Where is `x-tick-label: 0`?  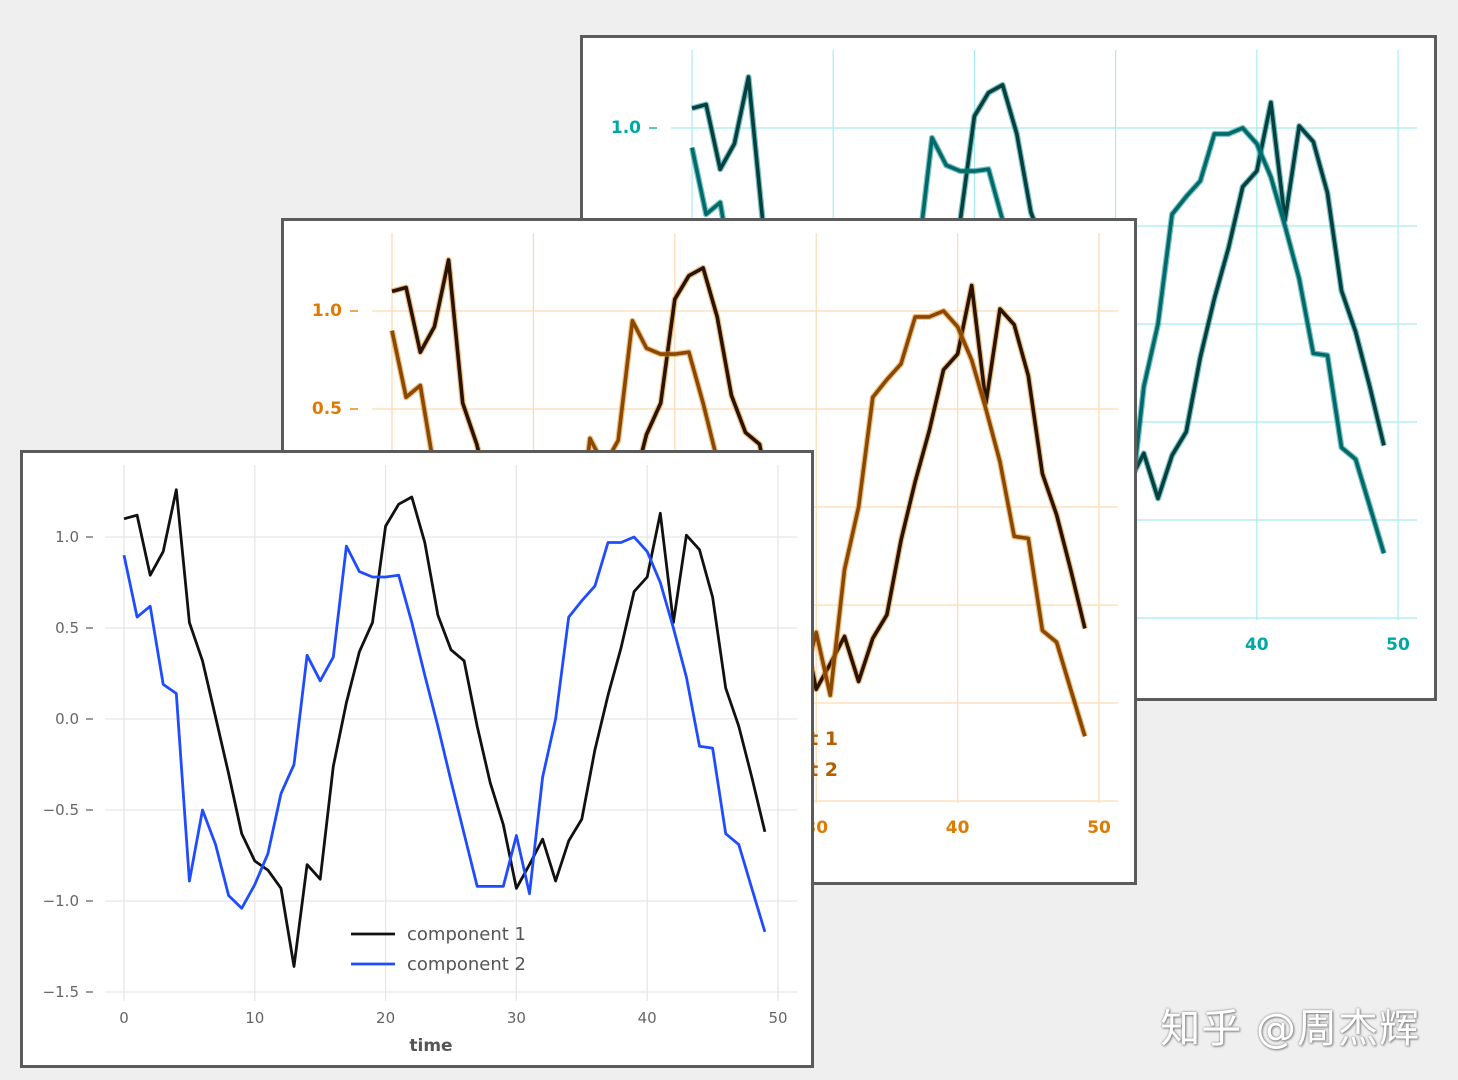
x-tick-label: 0 is located at coordinates (124, 1018).